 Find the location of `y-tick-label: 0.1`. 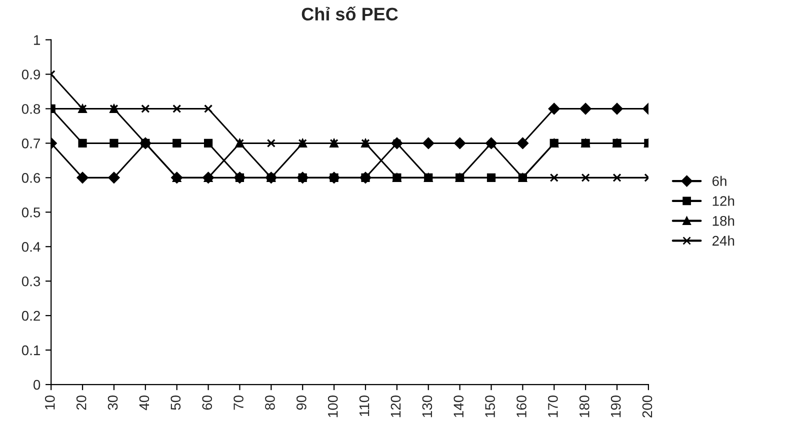

y-tick-label: 0.1 is located at coordinates (31, 350).